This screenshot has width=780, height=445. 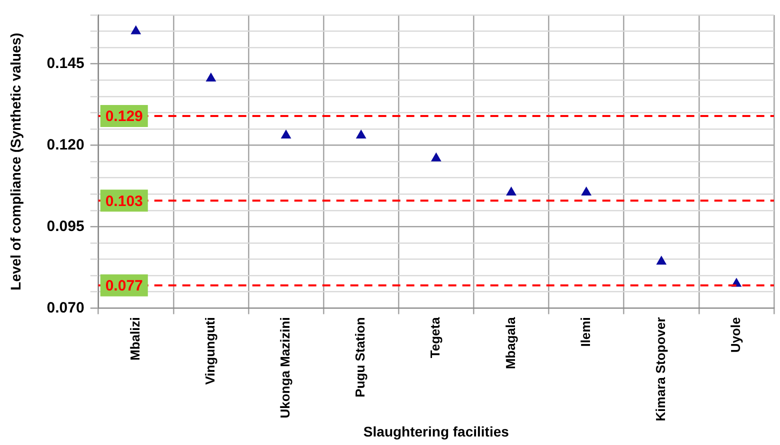 I want to click on x-tick-label: Mbagala, so click(x=510, y=343).